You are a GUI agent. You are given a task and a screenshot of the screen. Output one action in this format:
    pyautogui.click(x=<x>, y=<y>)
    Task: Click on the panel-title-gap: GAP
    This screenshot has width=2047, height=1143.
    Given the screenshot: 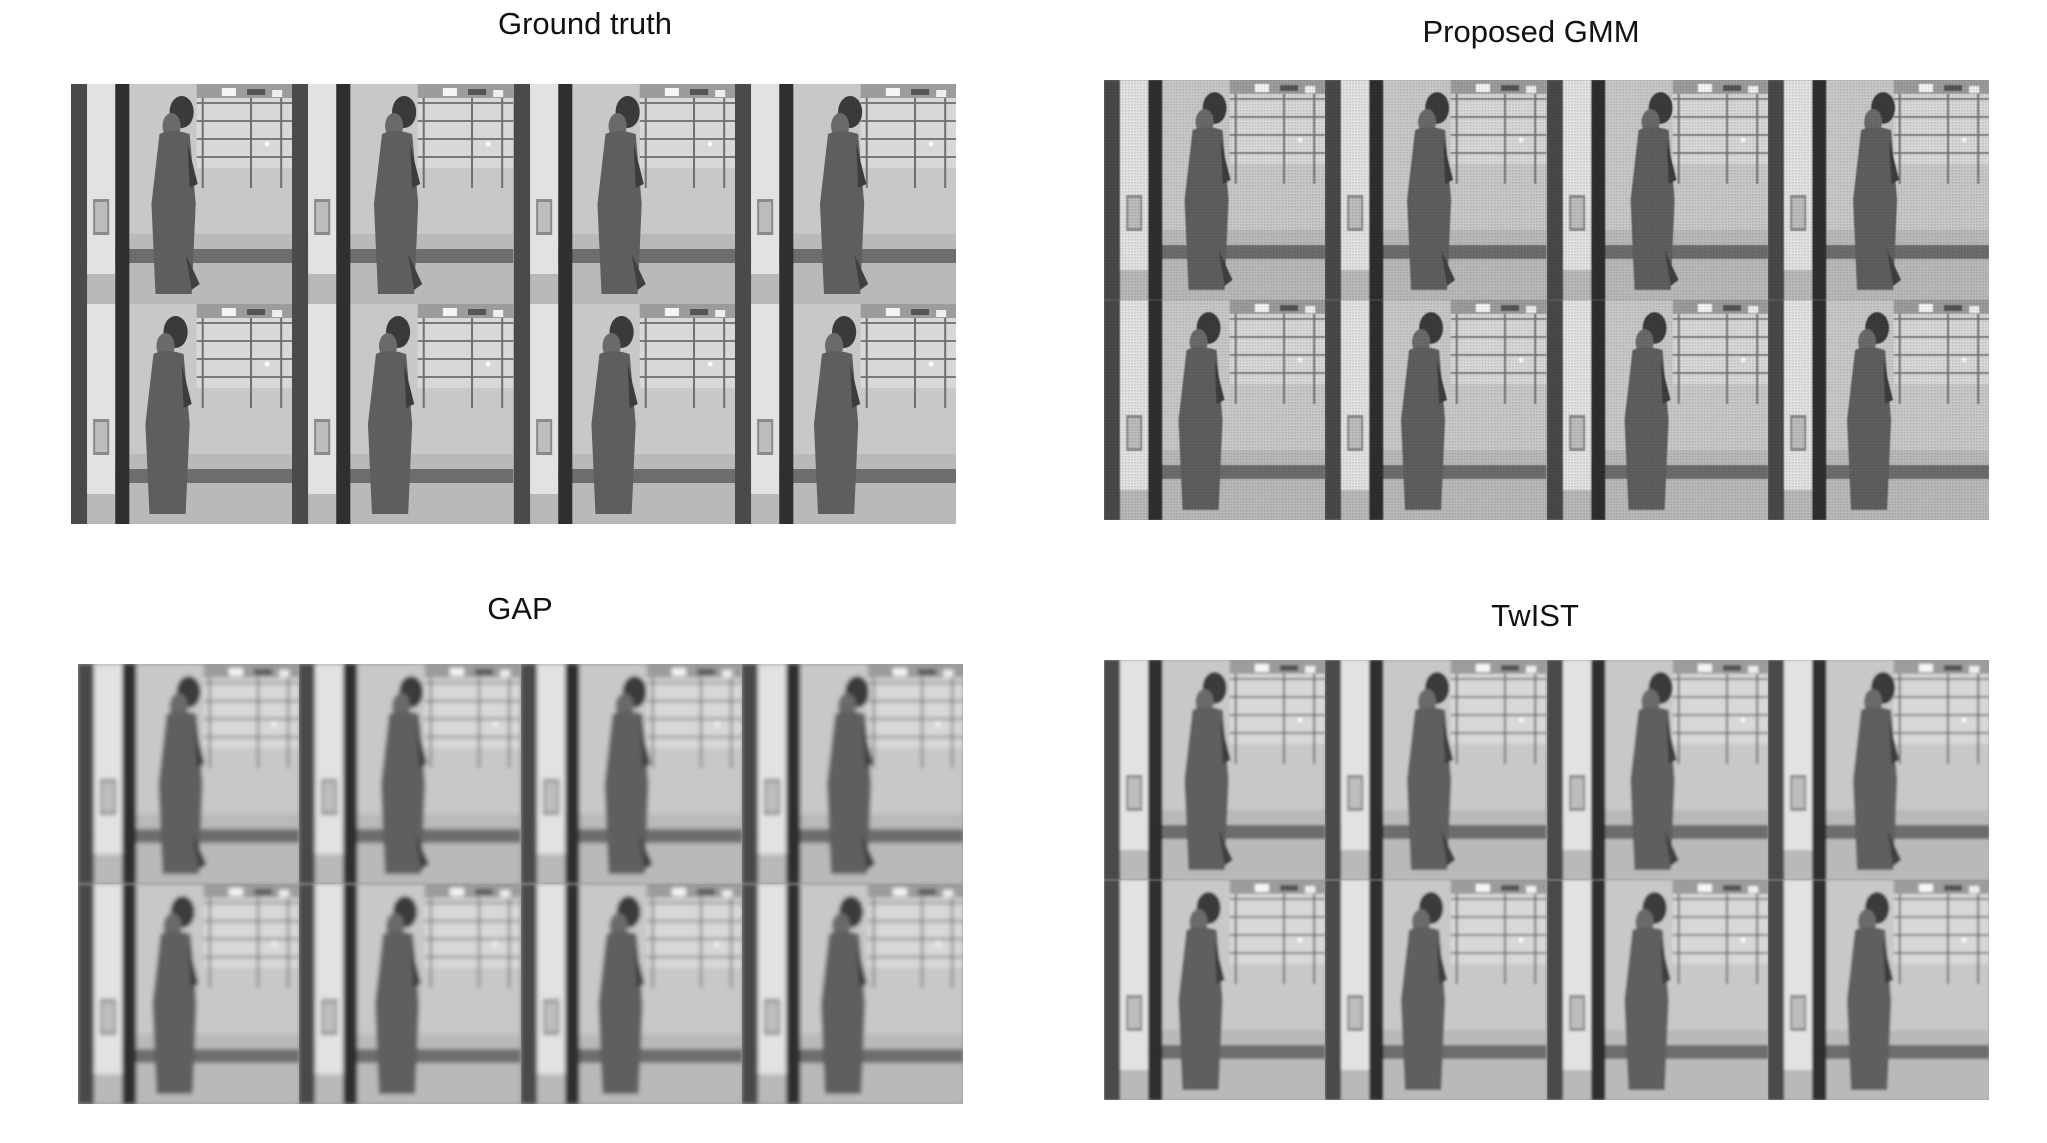 What is the action you would take?
    pyautogui.click(x=520, y=608)
    